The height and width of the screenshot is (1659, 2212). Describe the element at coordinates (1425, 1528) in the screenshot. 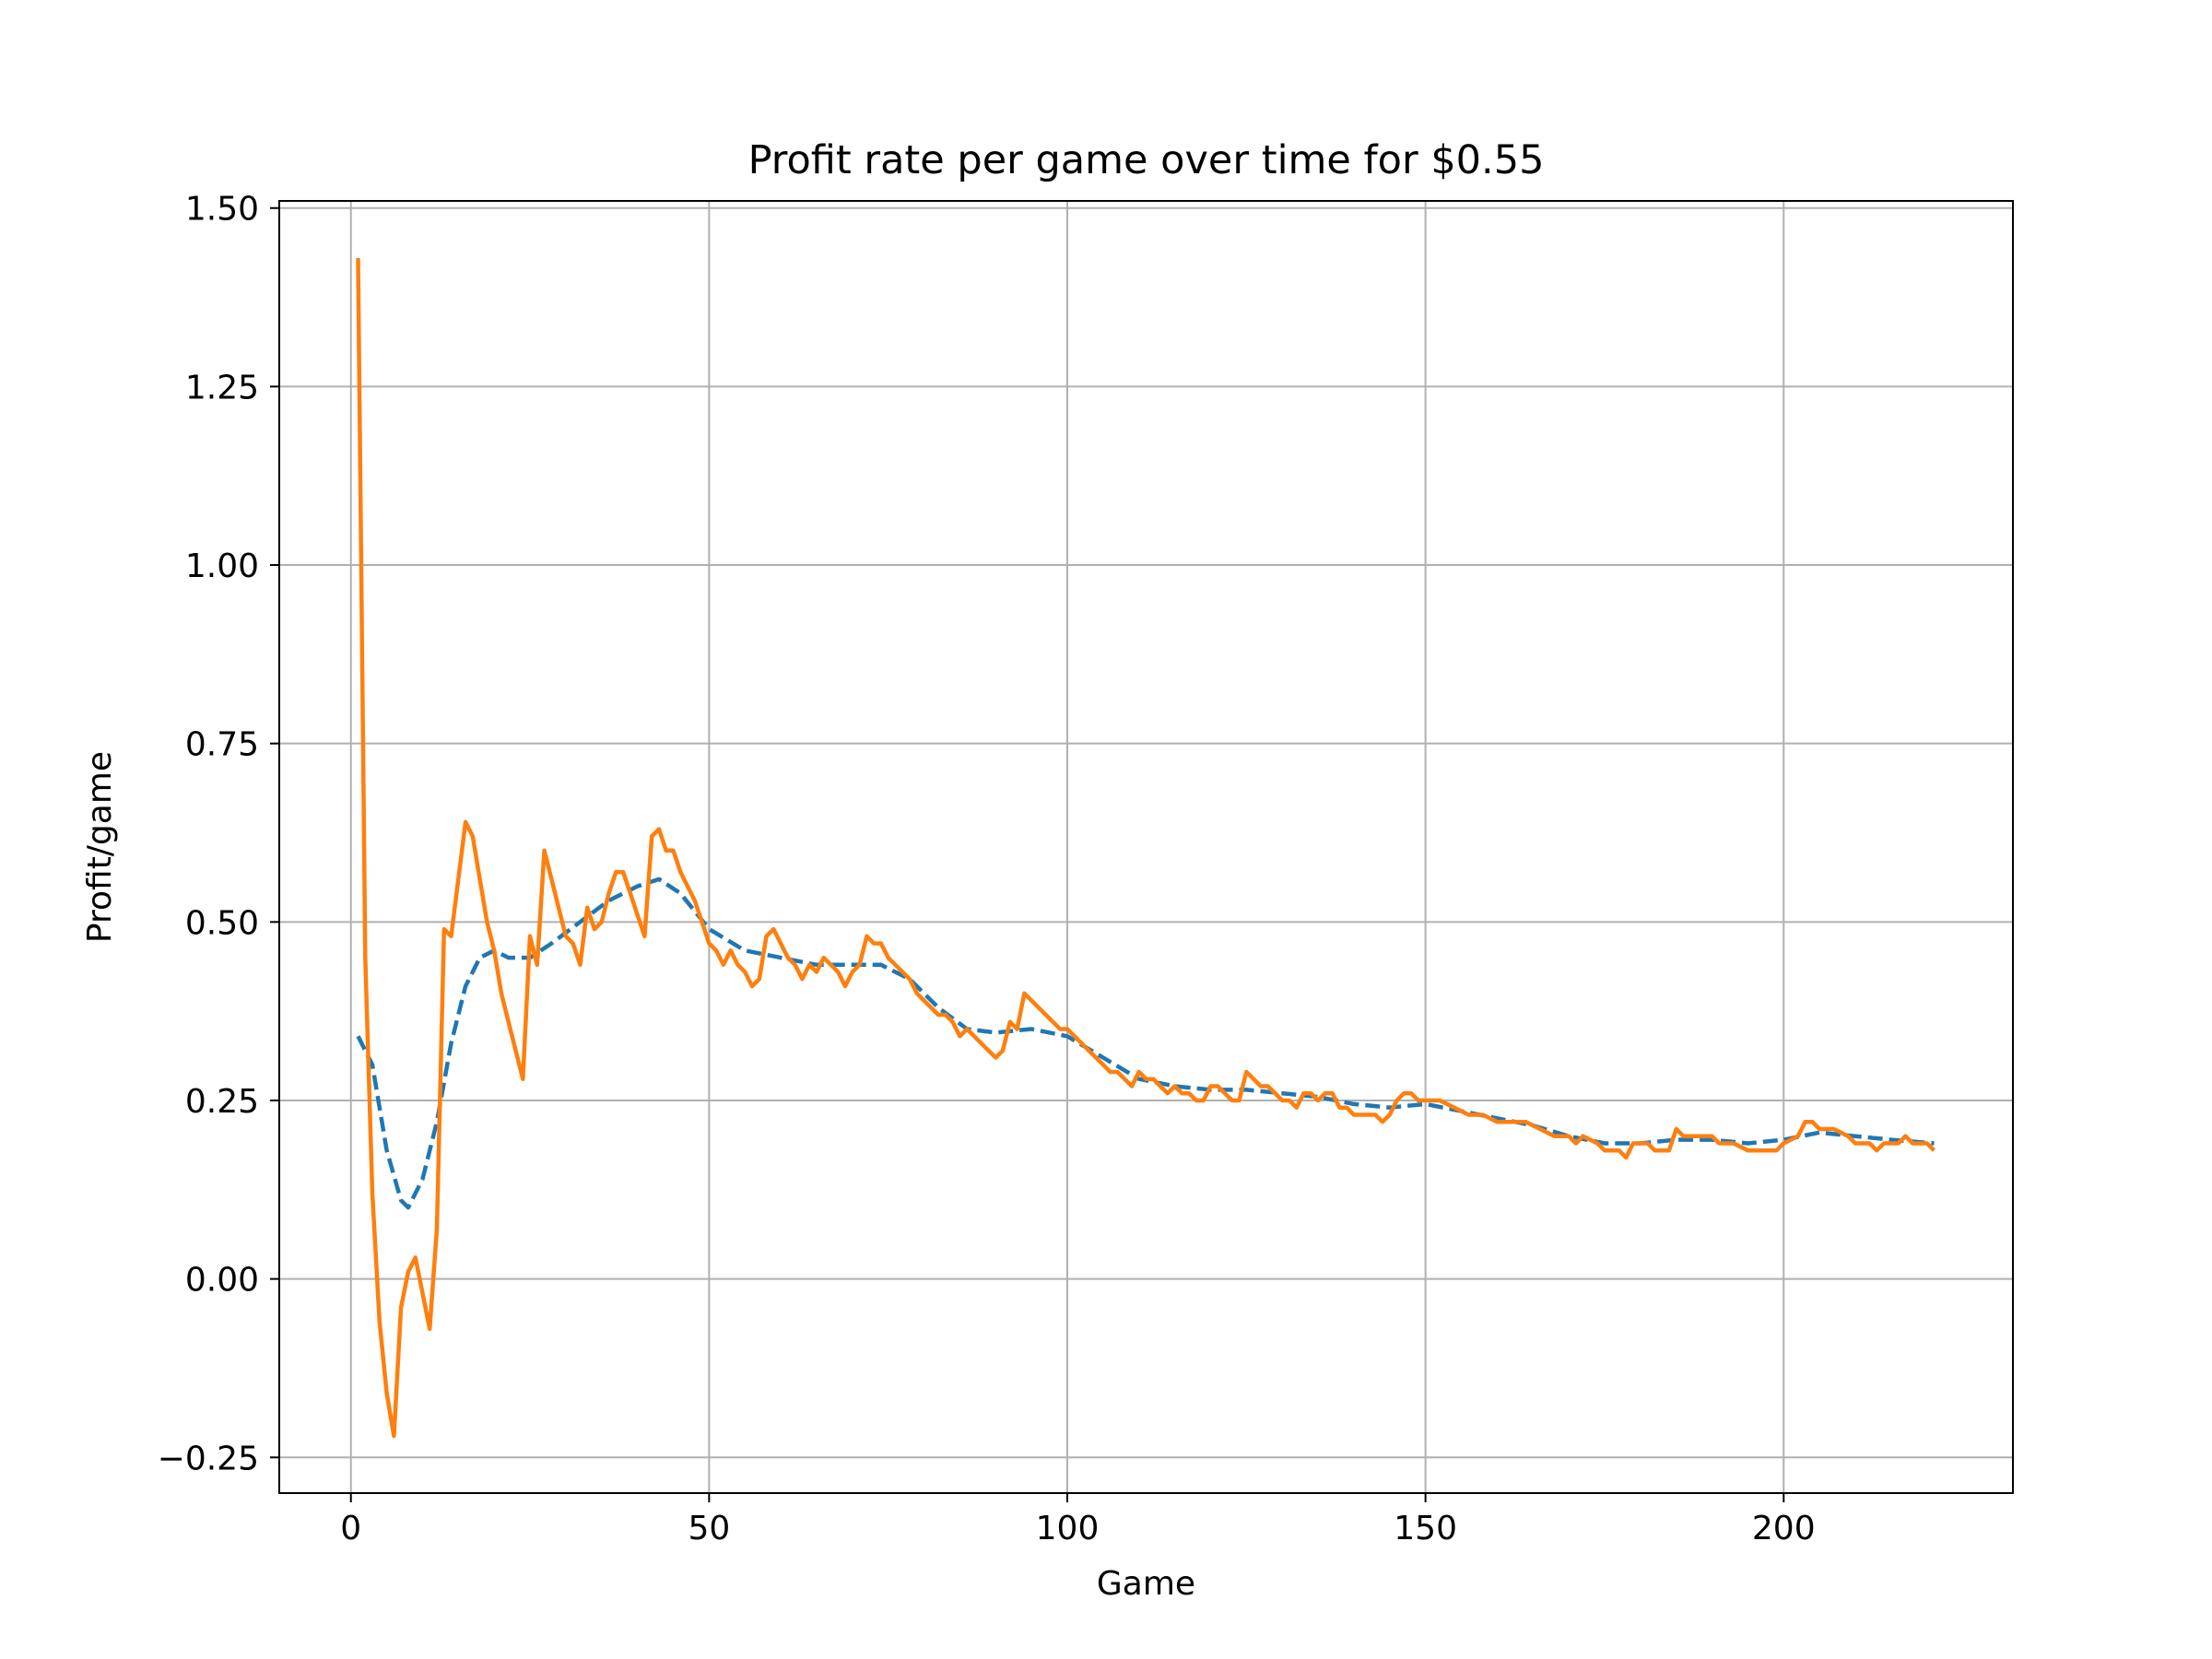

I see `x-tick-label: 150` at that location.